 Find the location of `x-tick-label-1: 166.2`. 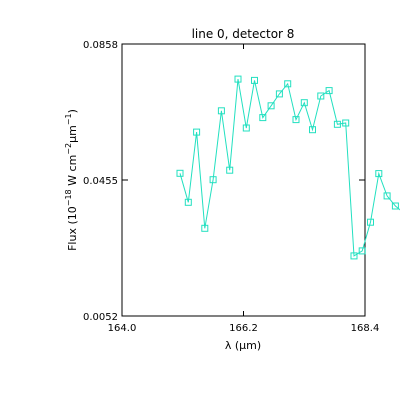

x-tick-label-1: 166.2 is located at coordinates (243, 328).